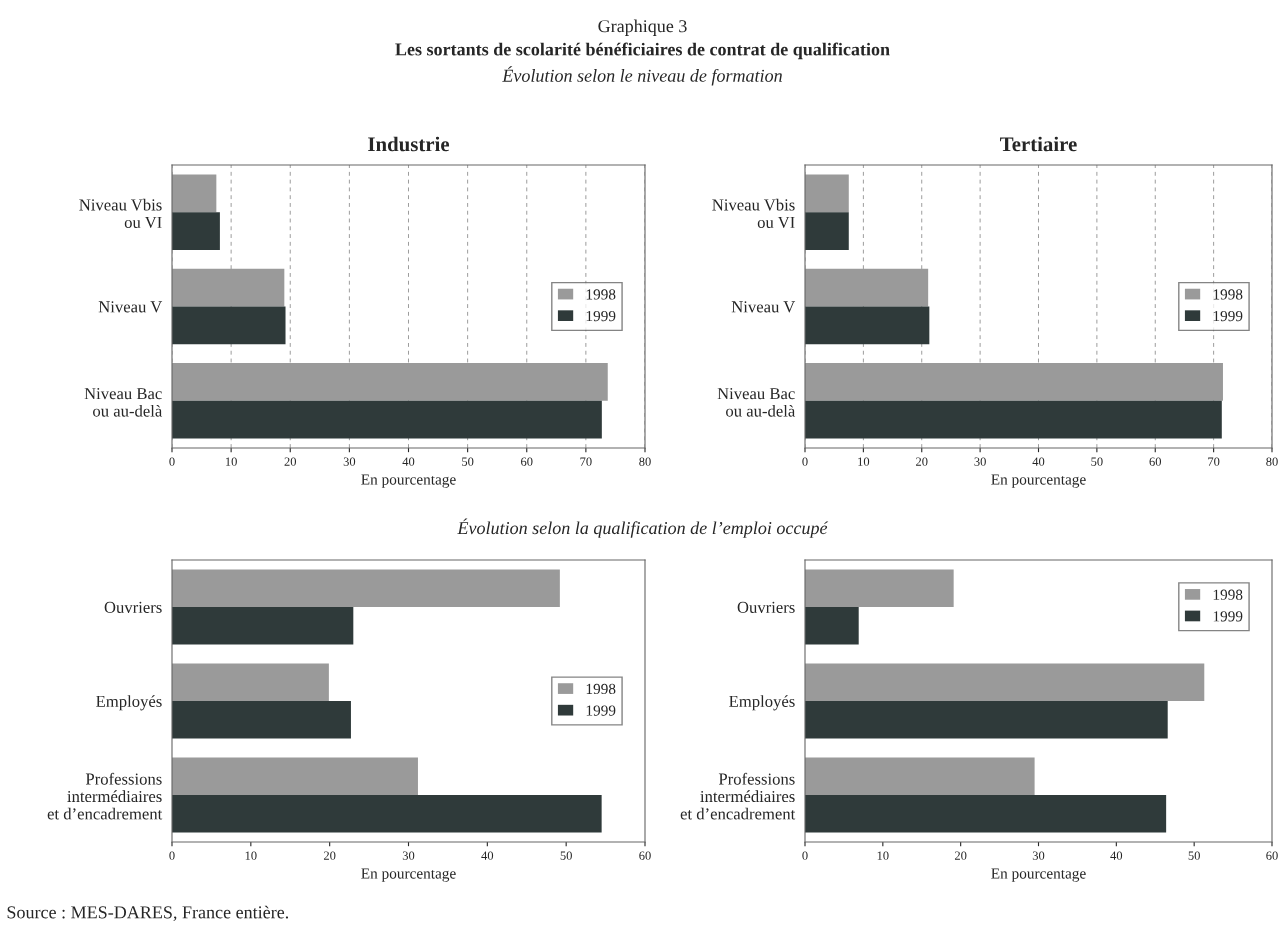 Image resolution: width=1285 pixels, height=925 pixels. Describe the element at coordinates (148, 913) in the screenshot. I see `source-note: Source : MES-DARES, France entière.` at that location.